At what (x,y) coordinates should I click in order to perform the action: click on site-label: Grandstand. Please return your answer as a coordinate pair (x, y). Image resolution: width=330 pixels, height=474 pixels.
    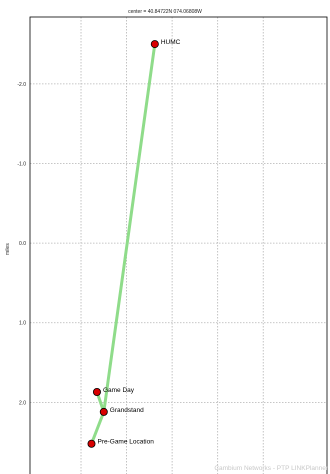
    Looking at the image, I should click on (127, 410).